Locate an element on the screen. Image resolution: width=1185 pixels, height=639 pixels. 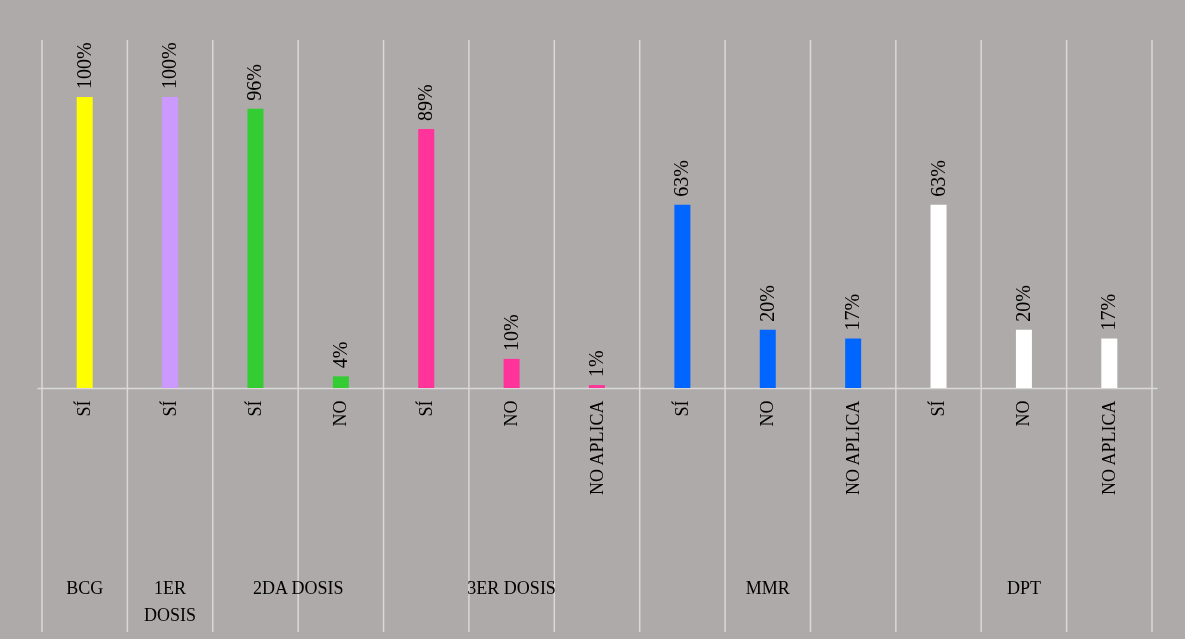
data-label: 1% is located at coordinates (596, 364).